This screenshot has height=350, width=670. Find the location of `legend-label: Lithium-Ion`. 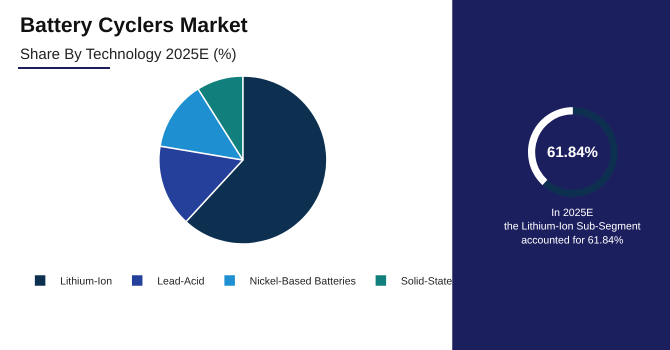

legend-label: Lithium-Ion is located at coordinates (86, 282).